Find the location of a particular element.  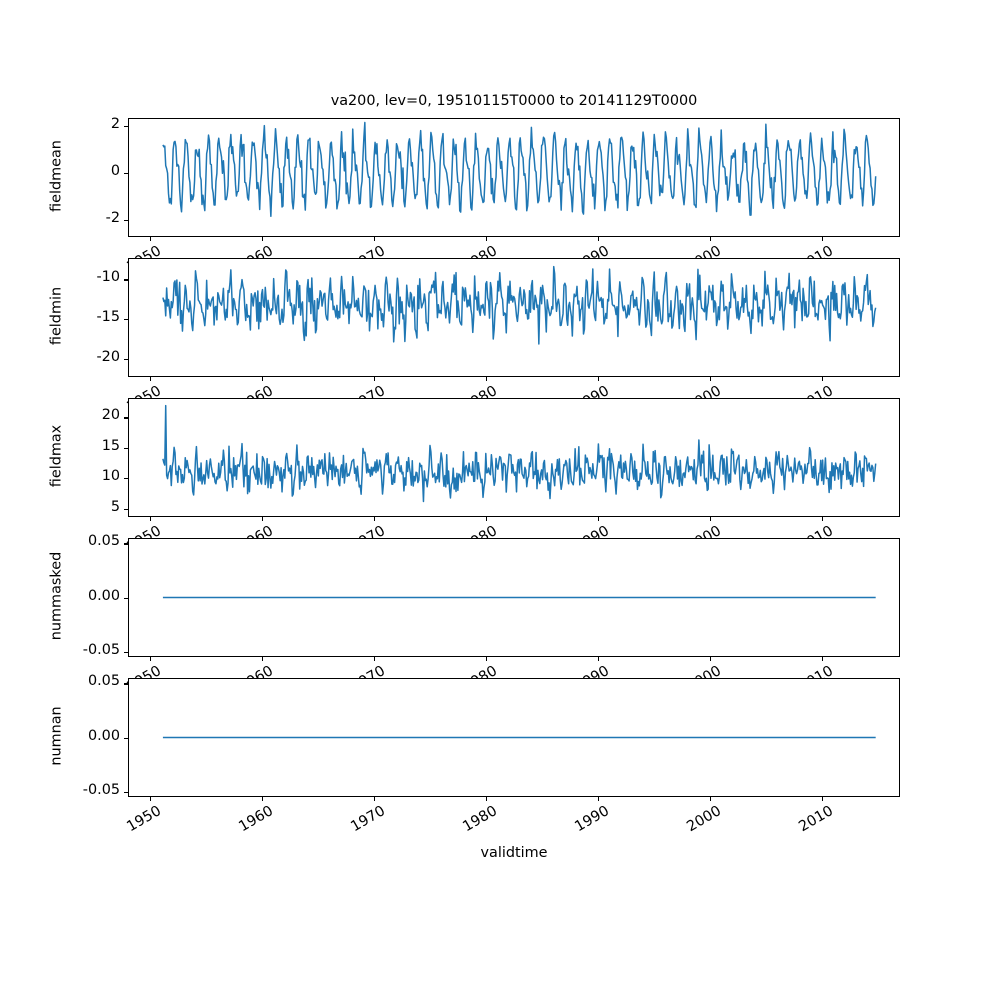

x-tick-label-1950: 1950 is located at coordinates (144, 819).